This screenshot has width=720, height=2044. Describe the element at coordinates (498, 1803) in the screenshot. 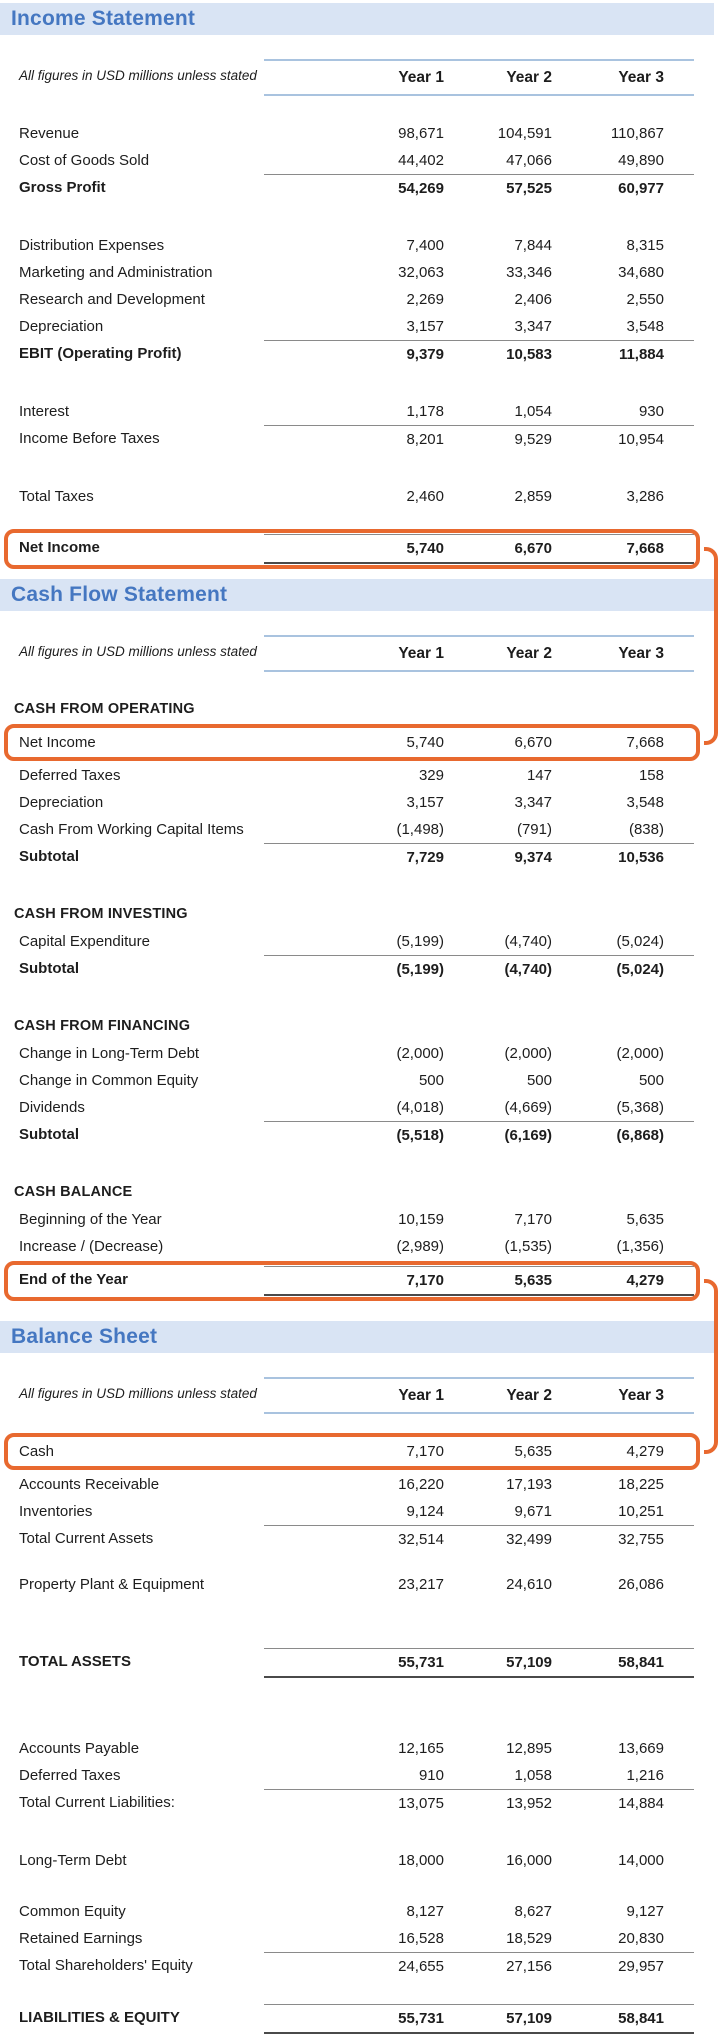

I see `value-year-2: 13,952` at that location.